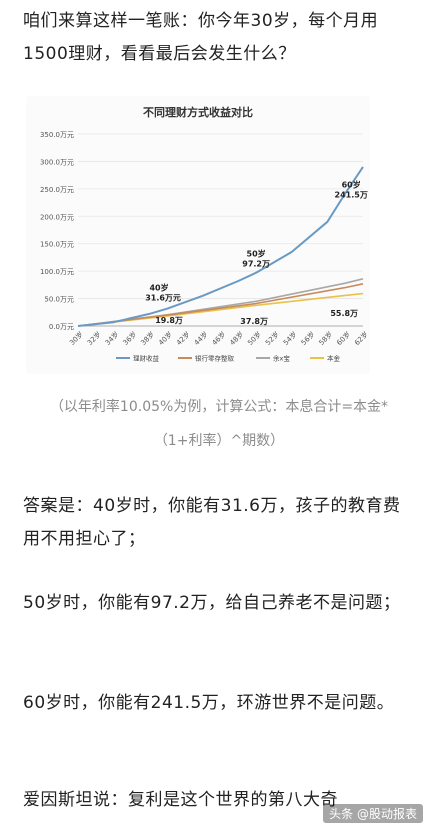  Describe the element at coordinates (183, 338) in the screenshot. I see `x-tick-label: 42岁` at that location.